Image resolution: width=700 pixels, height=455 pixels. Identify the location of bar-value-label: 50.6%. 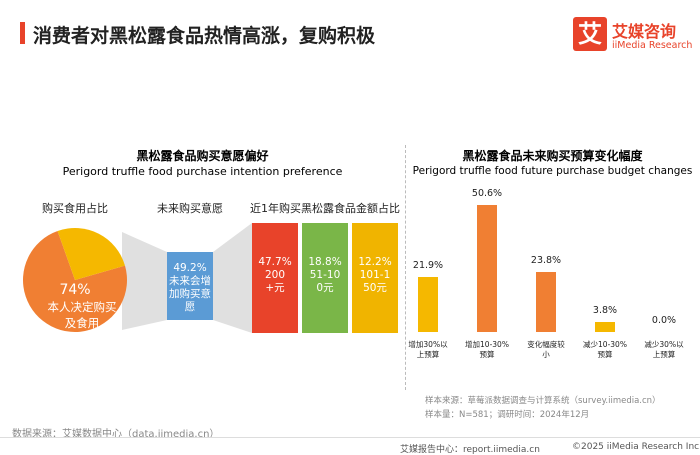
(487, 193).